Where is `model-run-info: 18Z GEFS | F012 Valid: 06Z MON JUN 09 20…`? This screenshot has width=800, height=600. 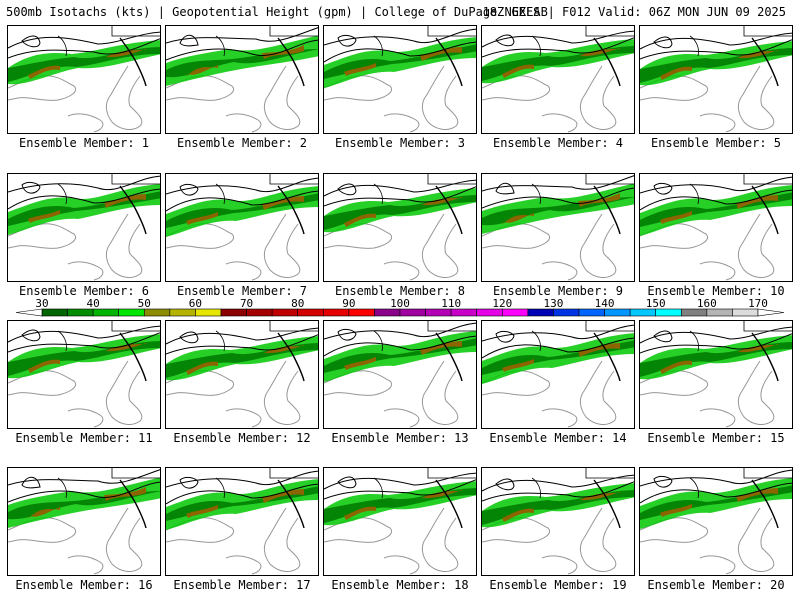
model-run-info: 18Z GEFS | F012 Valid: 06Z MON JUN 09 20… is located at coordinates (634, 12).